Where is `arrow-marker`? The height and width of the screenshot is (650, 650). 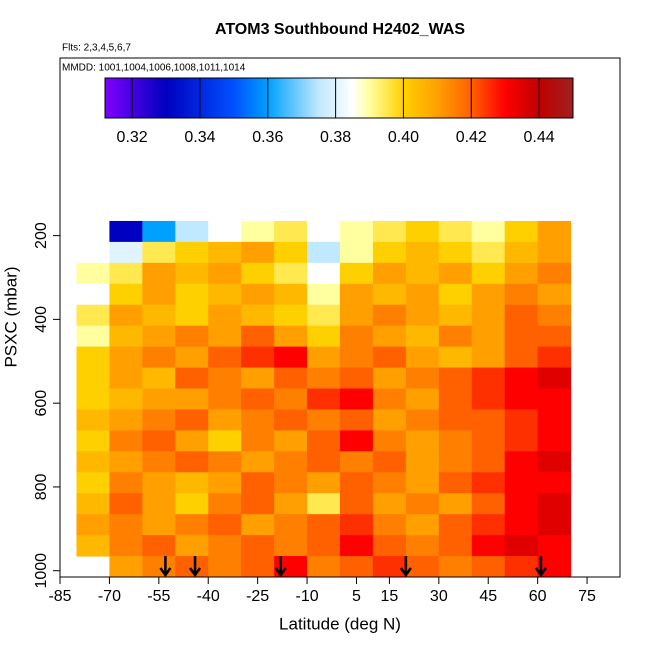 arrow-marker is located at coordinates (540, 567).